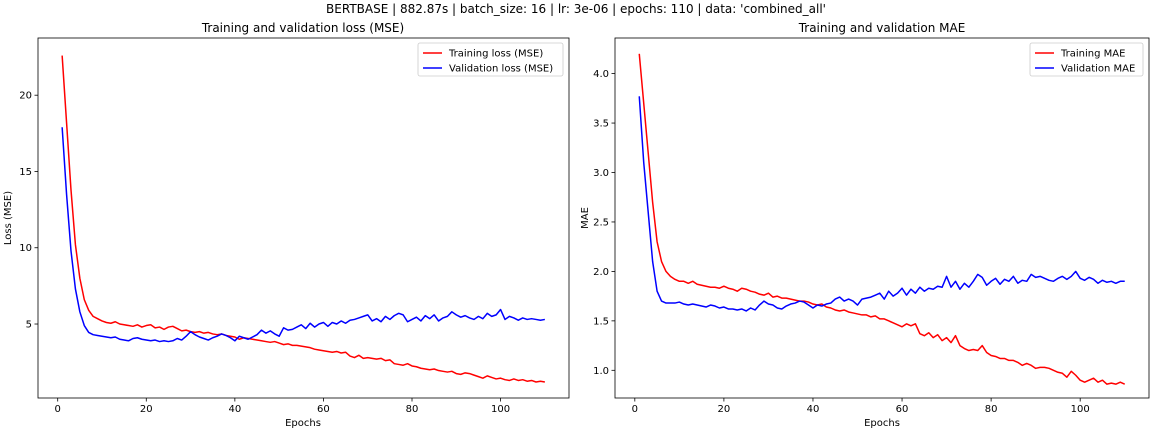 The image size is (1152, 432). I want to click on legend: Training loss (MSE) Validation loss (MSE), so click(490, 59).